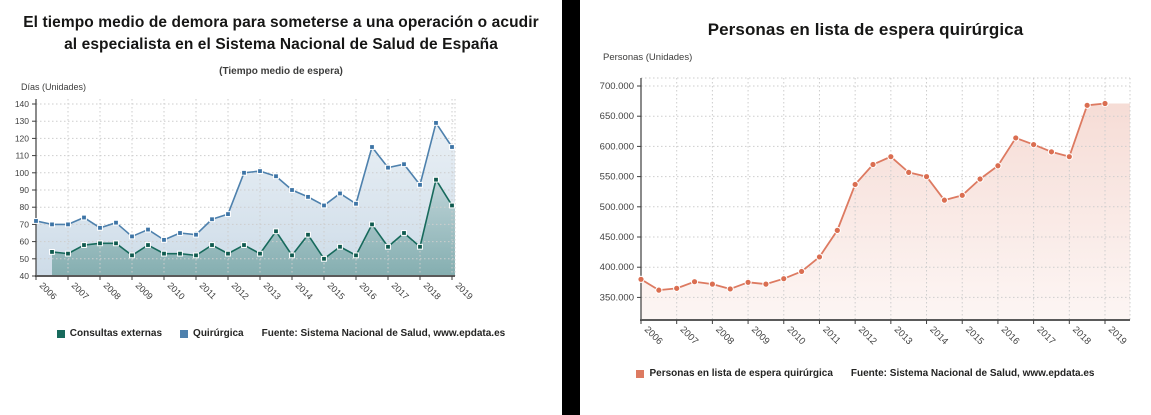 The image size is (1151, 415). I want to click on legend-item-quirurgica: Quirúrgica, so click(212, 333).